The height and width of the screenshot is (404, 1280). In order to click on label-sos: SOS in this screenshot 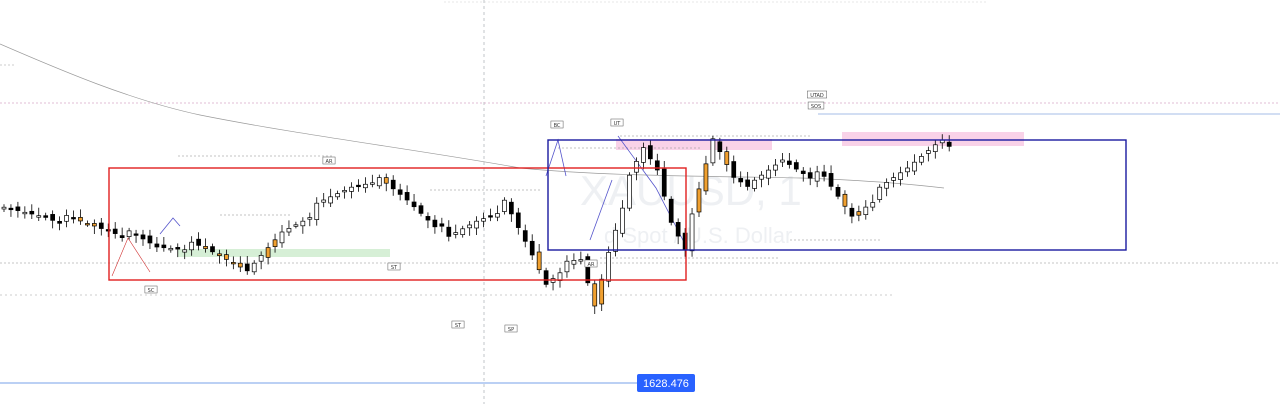, I will do `click(816, 107)`.